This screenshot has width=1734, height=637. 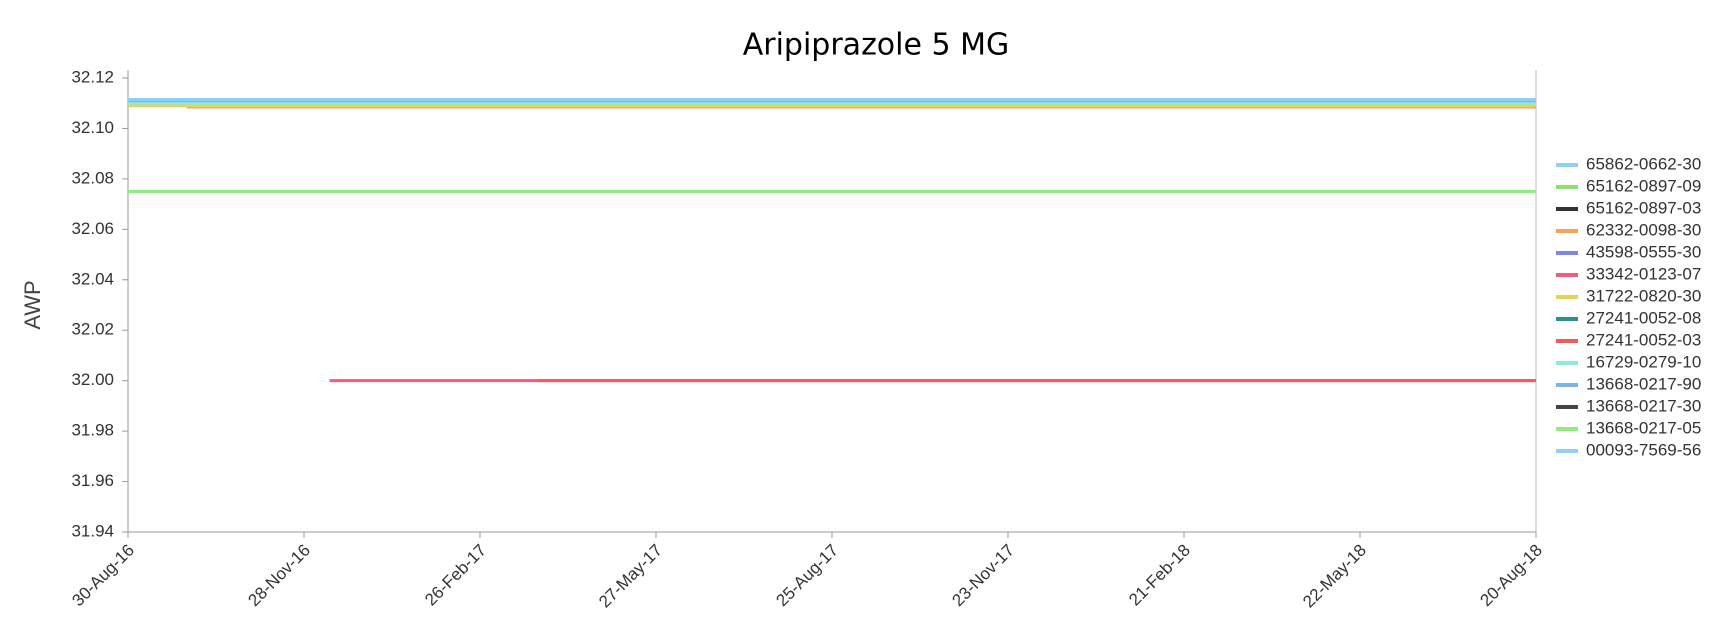 What do you see at coordinates (1643, 251) in the screenshot?
I see `legend-label: 43598-0555-30` at bounding box center [1643, 251].